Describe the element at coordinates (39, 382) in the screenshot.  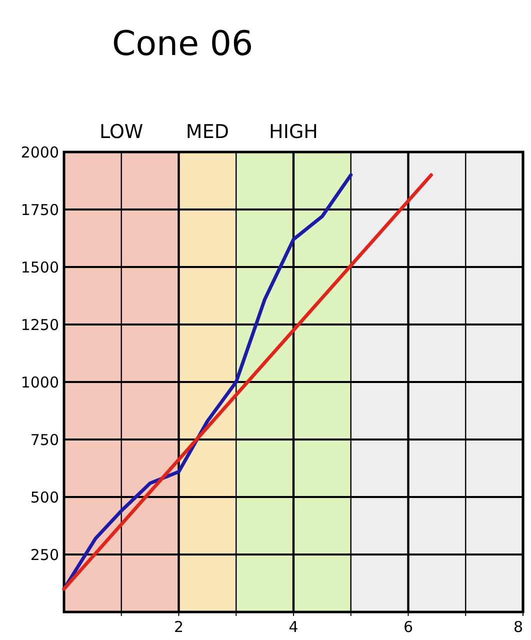
I see `y-tick-label: 1000` at that location.